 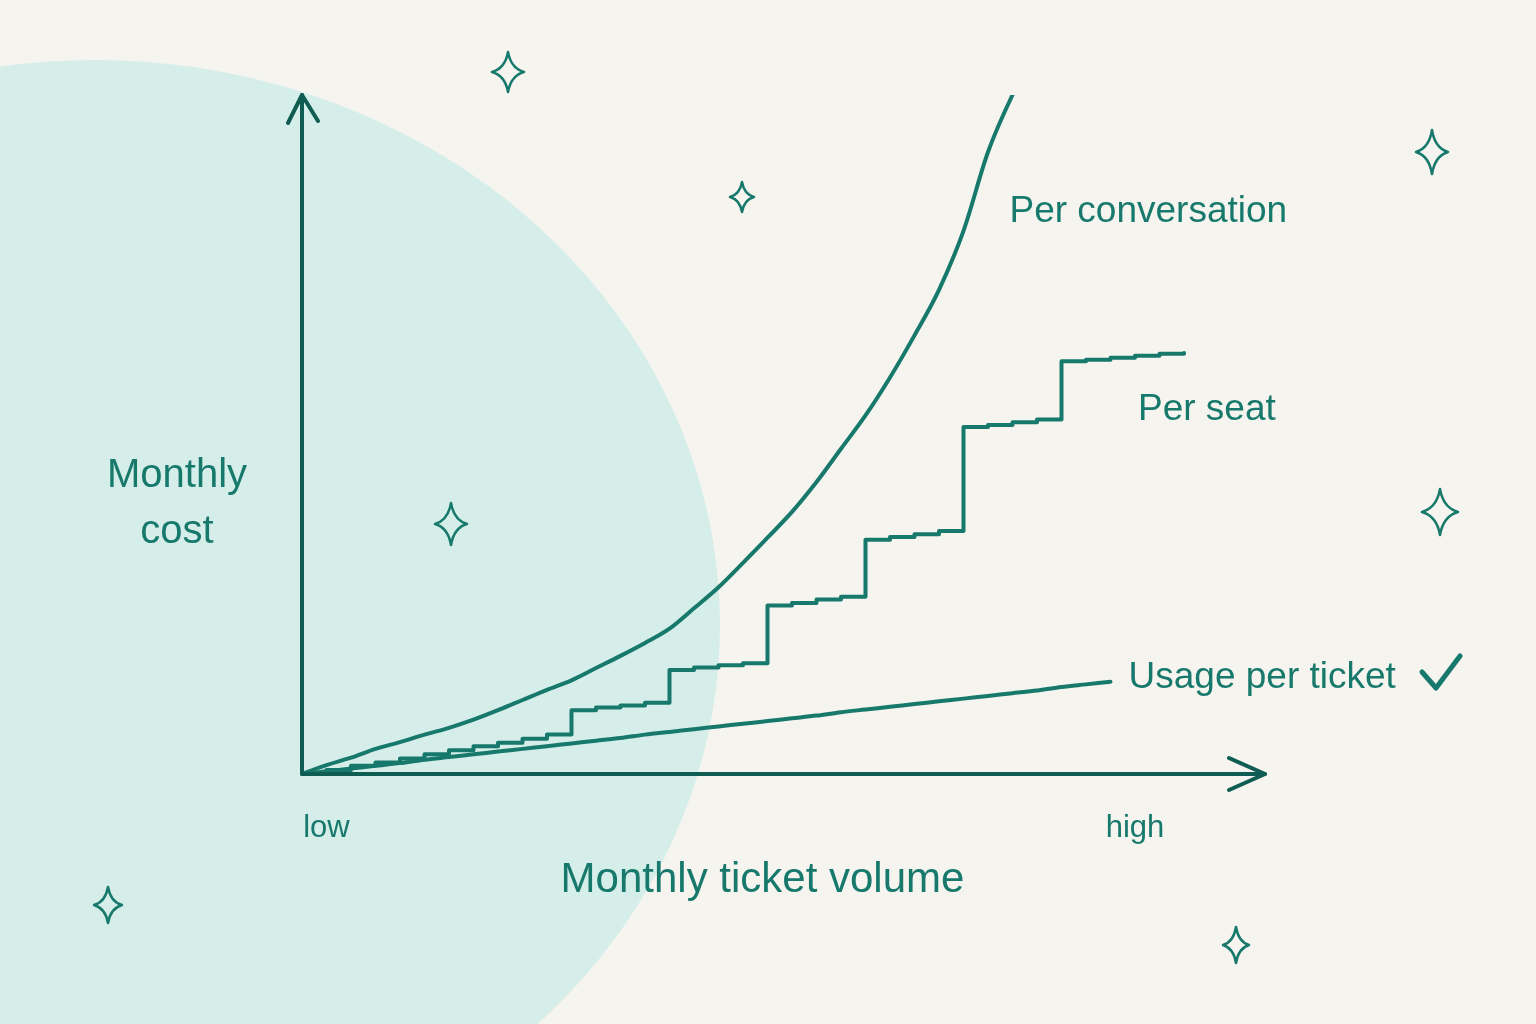 I want to click on x-tick-label: high, so click(x=1135, y=826).